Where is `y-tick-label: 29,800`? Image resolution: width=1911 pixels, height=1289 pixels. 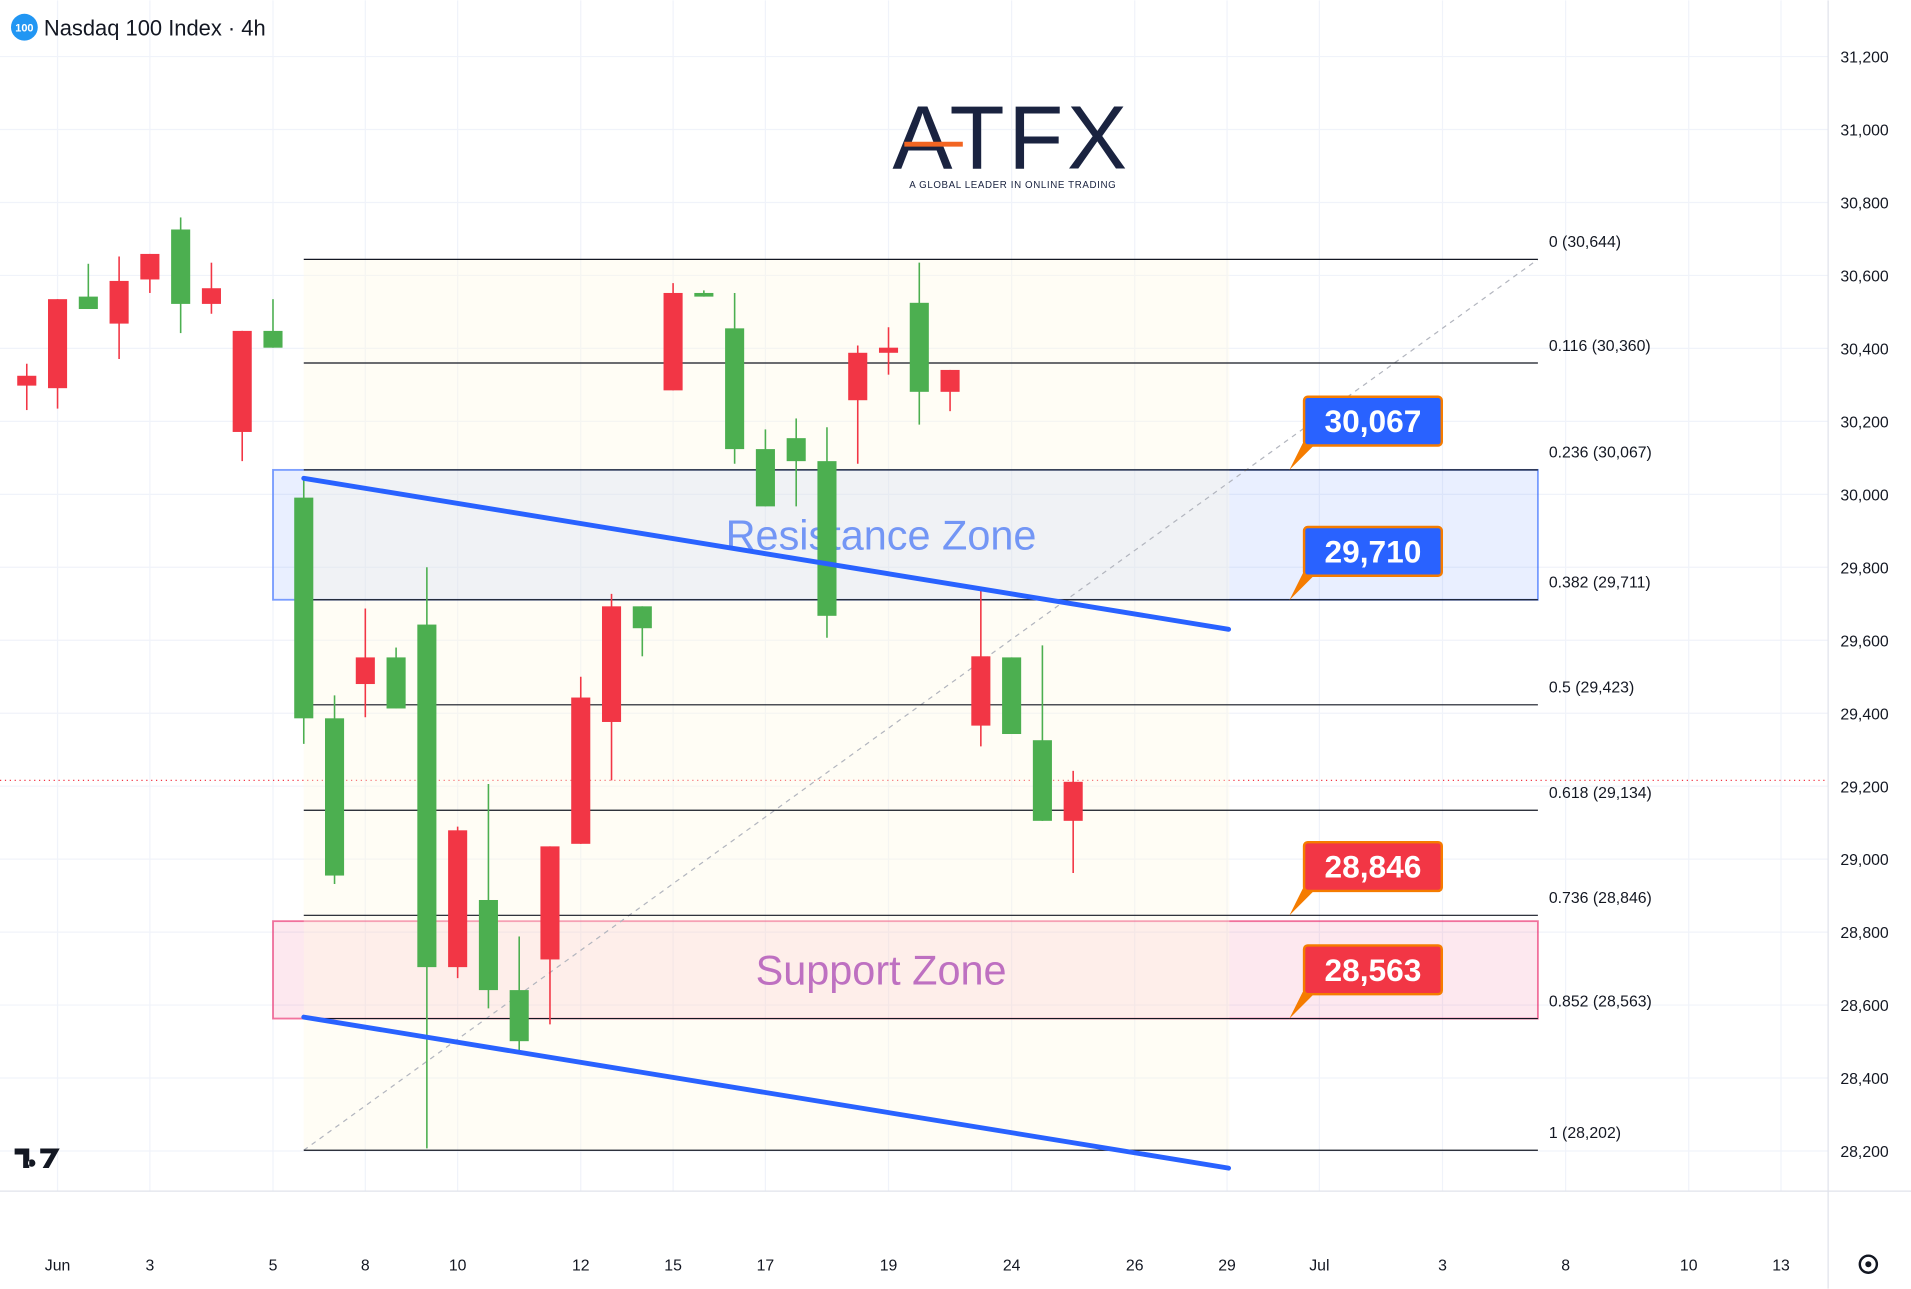
y-tick-label: 29,800 is located at coordinates (1864, 568).